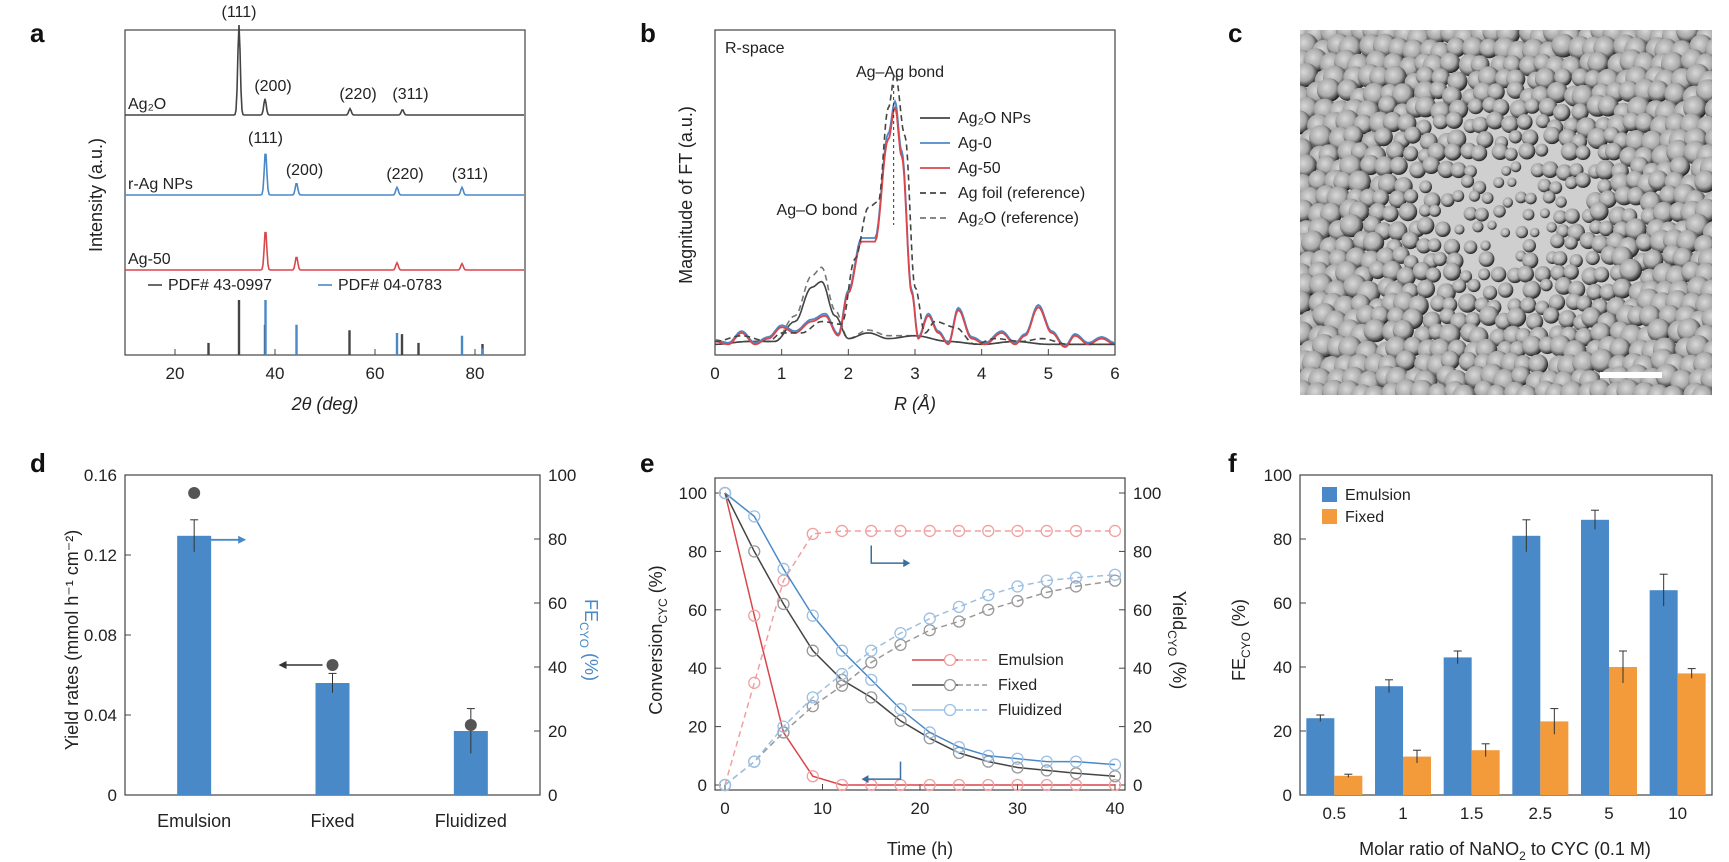 The height and width of the screenshot is (862, 1729). Describe the element at coordinates (552, 795) in the screenshot. I see `panel-d-ytick-right-label: 0` at that location.